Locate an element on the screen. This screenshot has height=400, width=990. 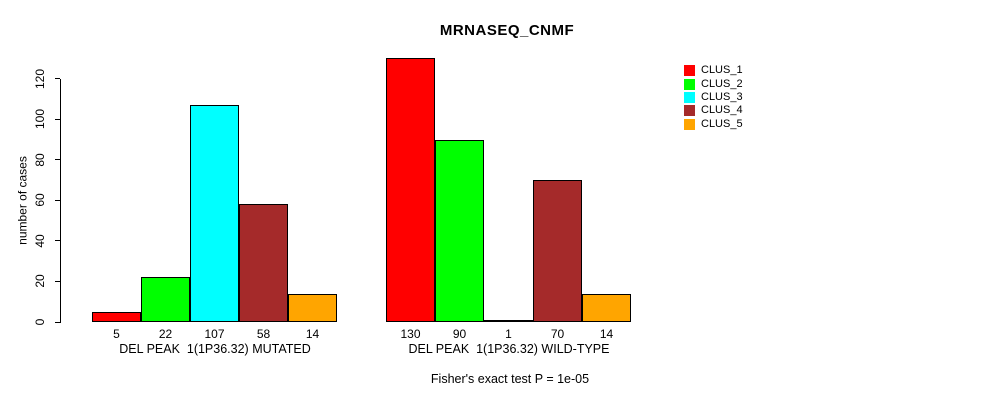
y-axis-tick-label: 80 is located at coordinates (40, 160).